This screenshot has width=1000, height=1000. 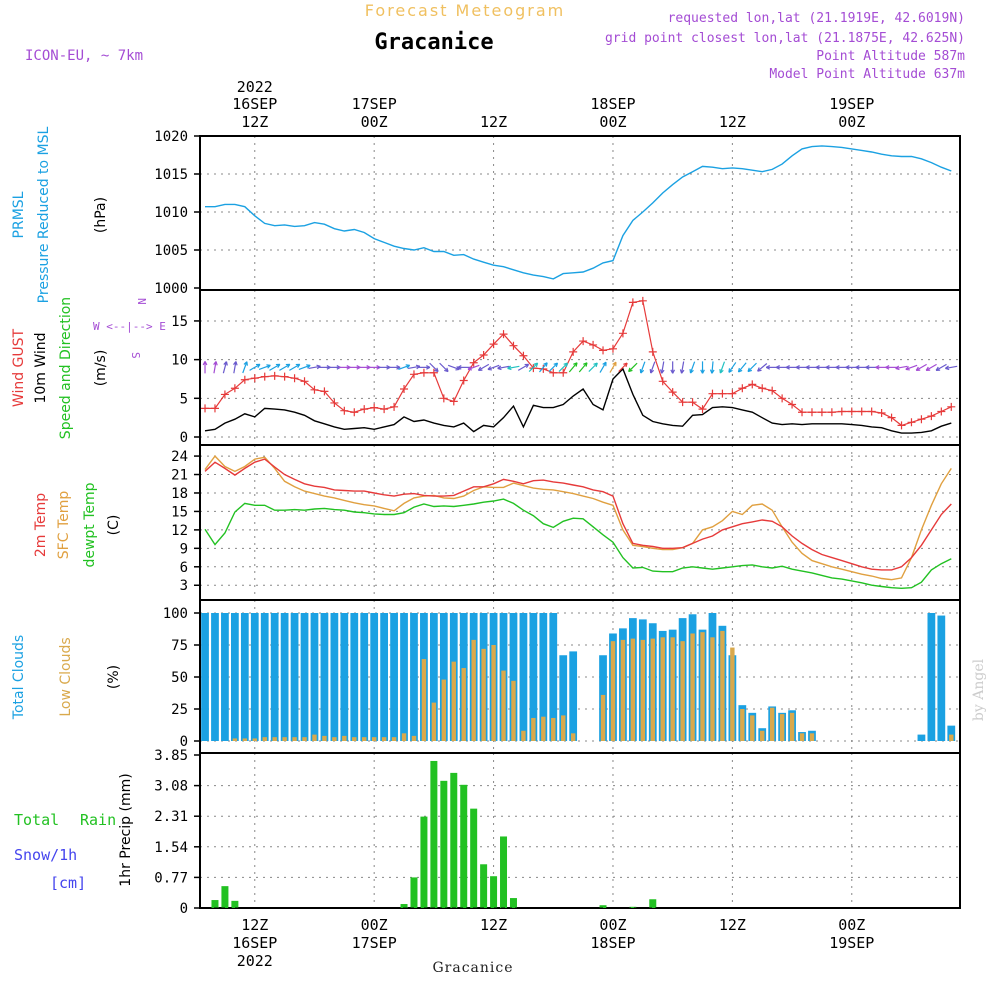 I want to click on bottom-date-label: 18SEP, so click(x=612, y=943).